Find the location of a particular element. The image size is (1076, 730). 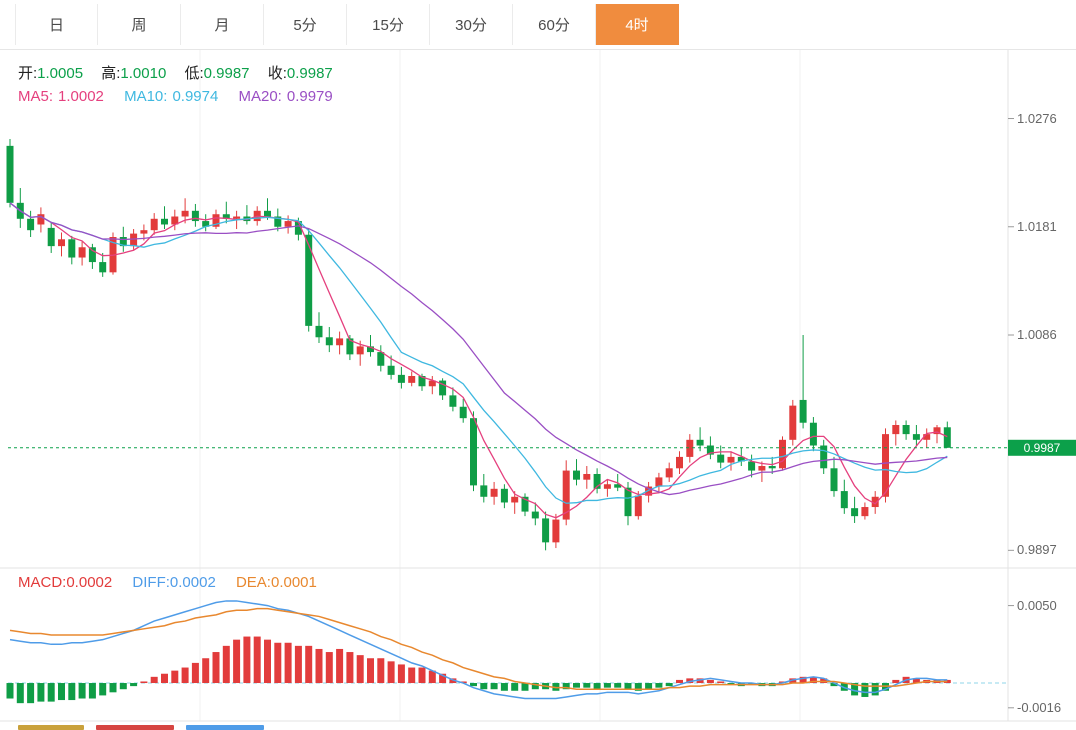

ma10-label: MA10: is located at coordinates (146, 96).